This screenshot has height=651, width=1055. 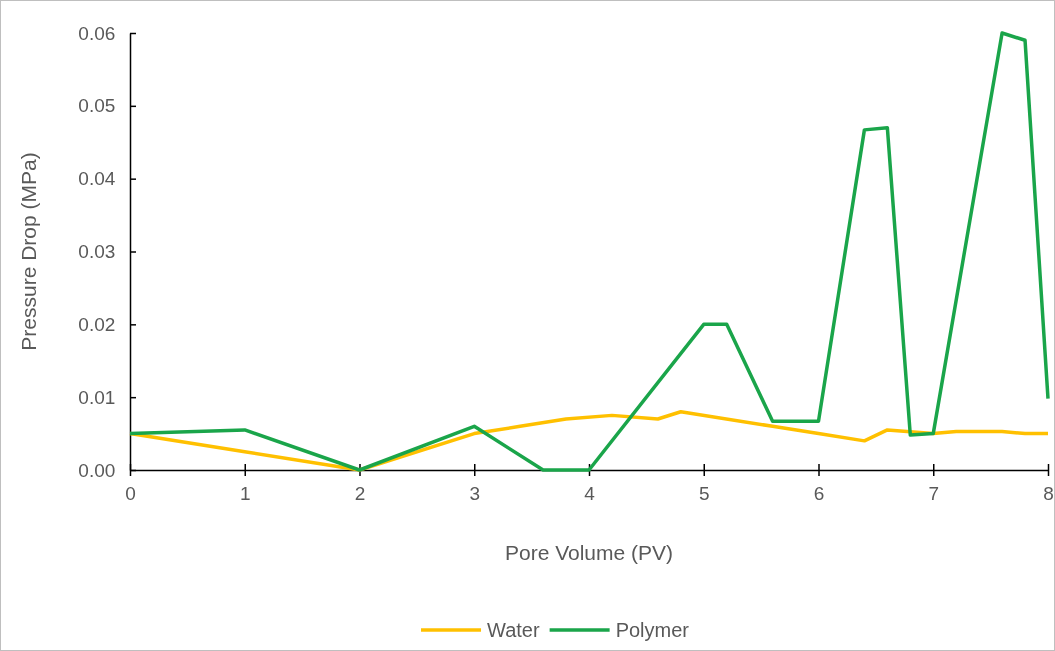 I want to click on y-tick-label: 0.05, so click(x=97, y=106).